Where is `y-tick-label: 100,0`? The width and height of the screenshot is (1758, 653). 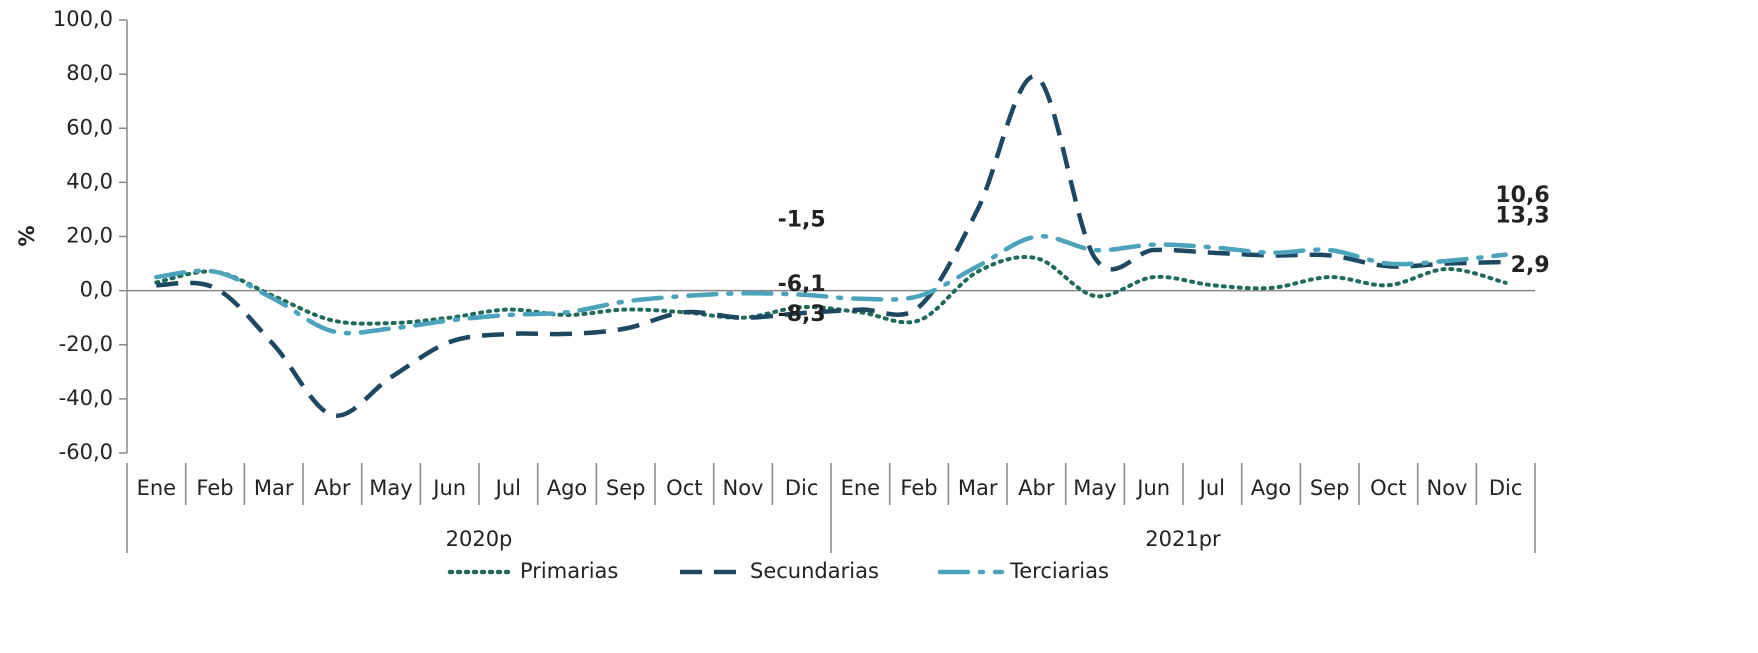 y-tick-label: 100,0 is located at coordinates (83, 19).